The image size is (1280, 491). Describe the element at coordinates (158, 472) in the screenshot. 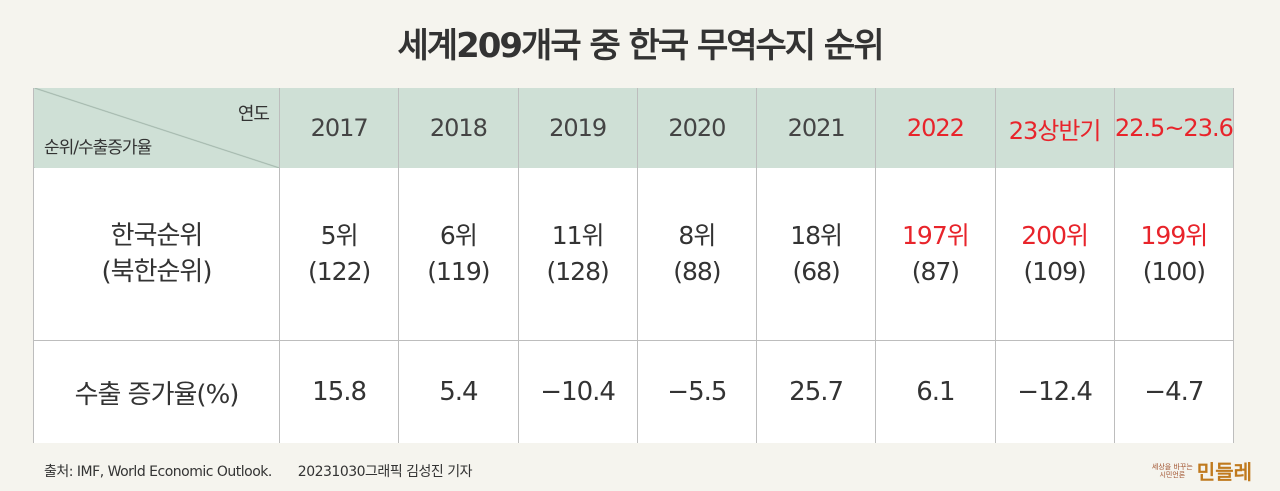

I see `source-note: 출처: IMF, World Economic Outlook.` at that location.